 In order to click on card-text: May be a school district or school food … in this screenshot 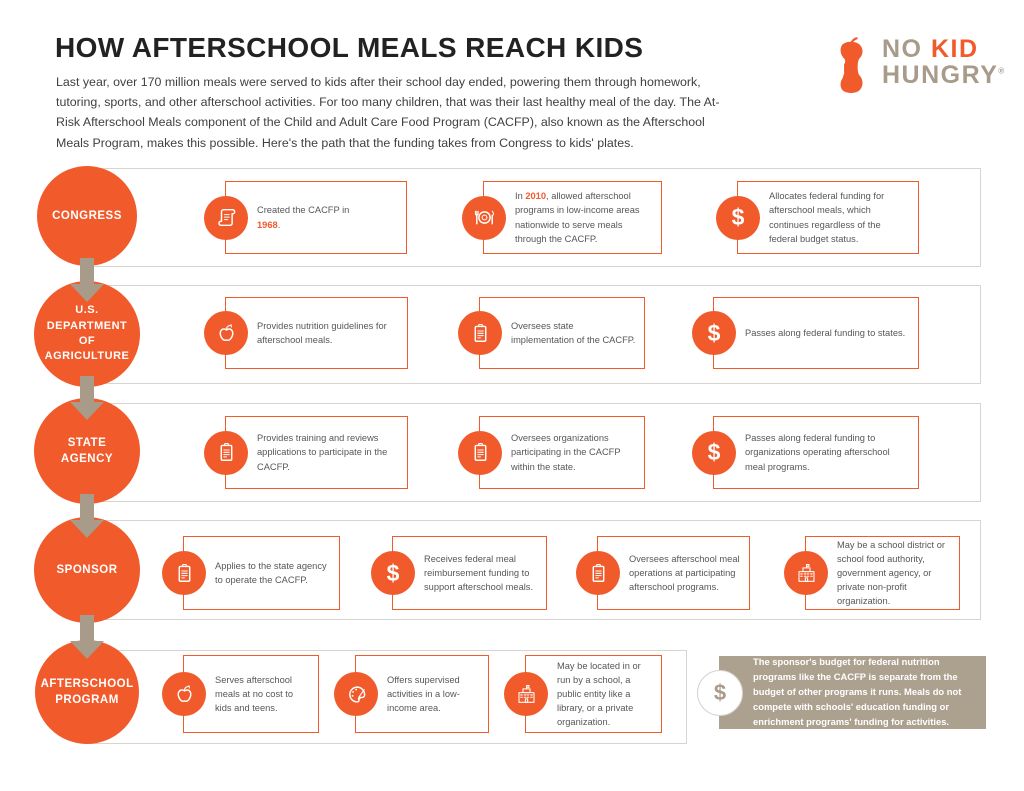, I will do `click(891, 573)`.